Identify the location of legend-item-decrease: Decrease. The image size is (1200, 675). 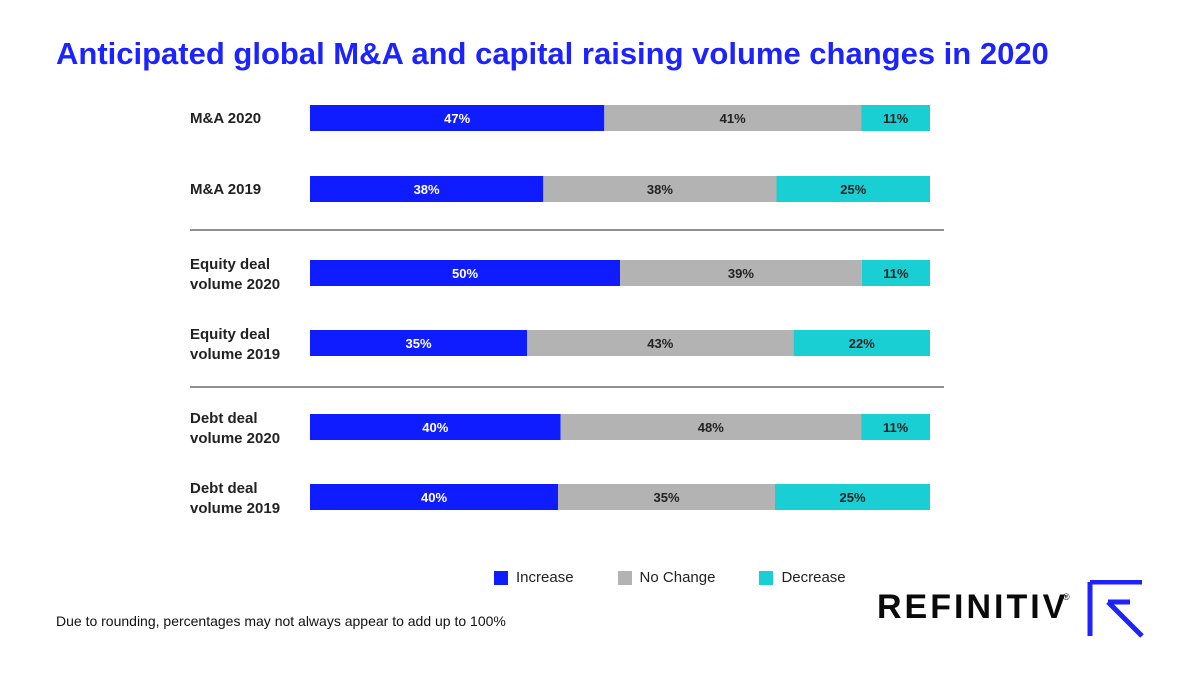
(802, 577).